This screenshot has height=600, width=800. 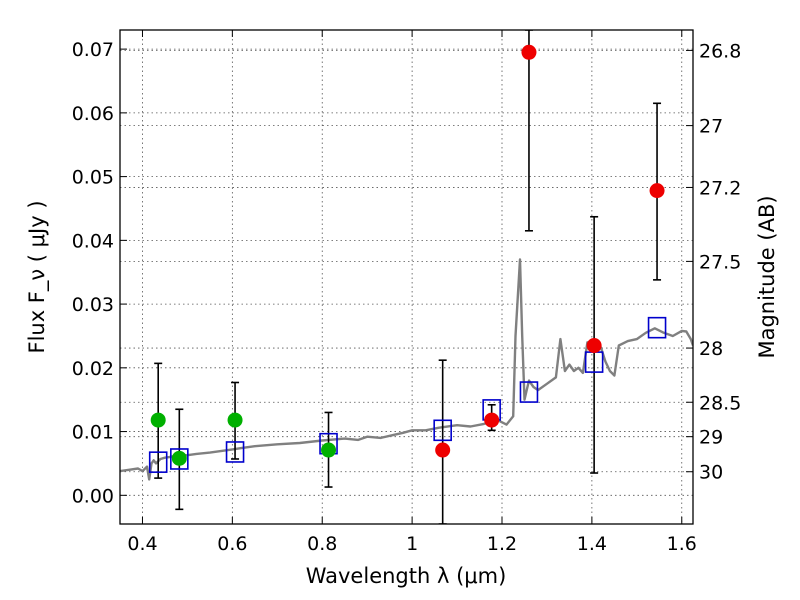 What do you see at coordinates (412, 544) in the screenshot?
I see `x-tick-label: 1` at bounding box center [412, 544].